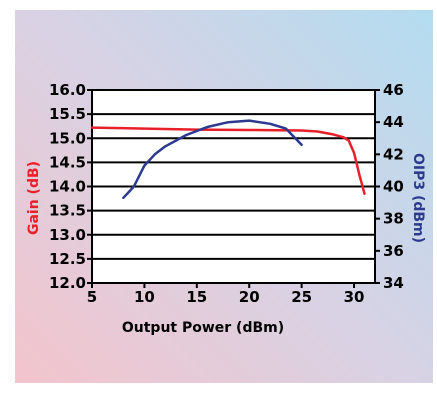 The width and height of the screenshot is (437, 395). What do you see at coordinates (67, 259) in the screenshot?
I see `left-tick-label: 12.5` at bounding box center [67, 259].